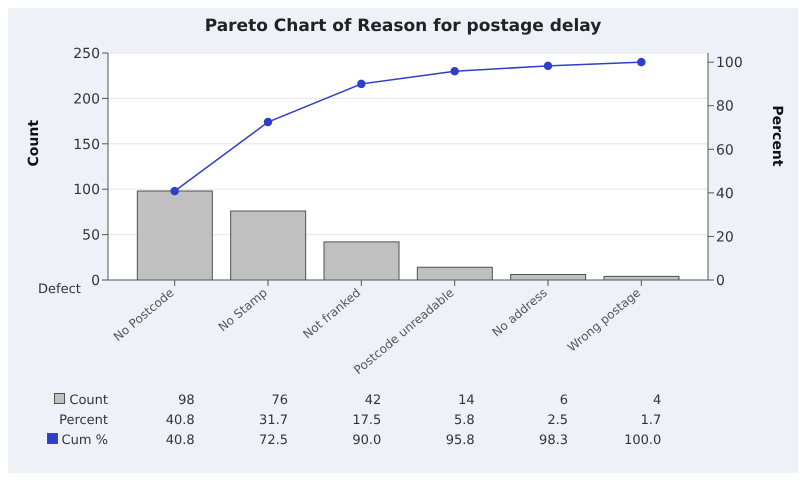 The width and height of the screenshot is (806, 481). I want to click on y-tick-label: 50, so click(91, 236).